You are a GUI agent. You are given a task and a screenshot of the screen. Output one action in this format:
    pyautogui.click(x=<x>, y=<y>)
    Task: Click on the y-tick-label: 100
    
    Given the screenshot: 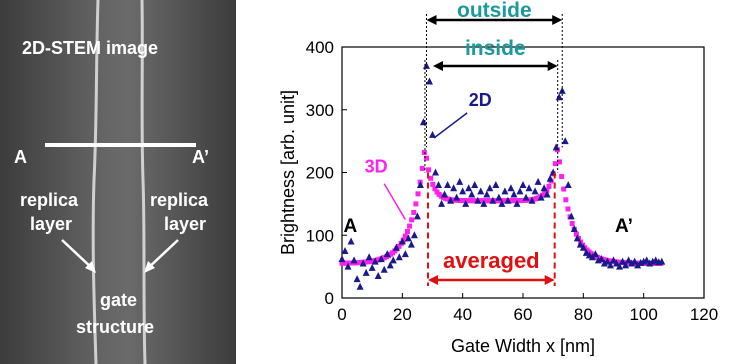 What is the action you would take?
    pyautogui.click(x=320, y=235)
    